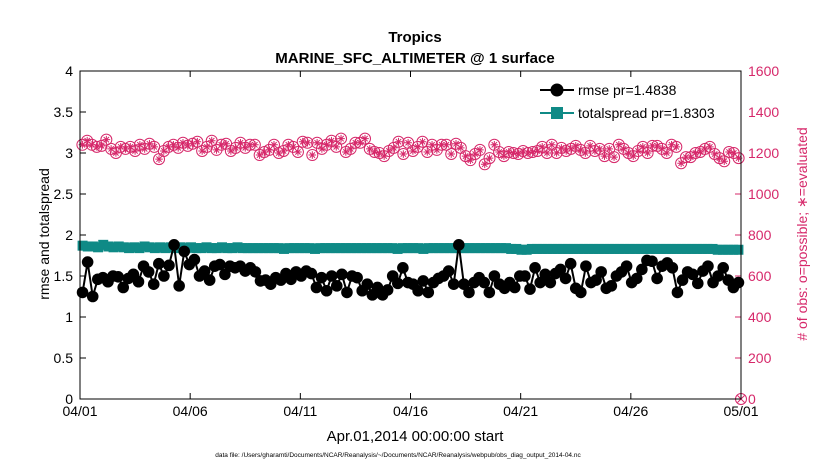 Image resolution: width=830 pixels, height=470 pixels. I want to click on left-y-tick-label: 1.5, so click(64, 276).